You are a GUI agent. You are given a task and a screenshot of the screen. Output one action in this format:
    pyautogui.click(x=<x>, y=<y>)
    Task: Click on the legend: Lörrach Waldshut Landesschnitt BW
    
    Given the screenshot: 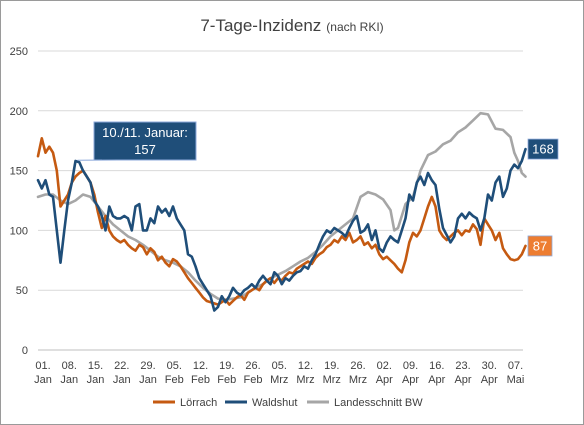 What is the action you would take?
    pyautogui.click(x=288, y=403)
    